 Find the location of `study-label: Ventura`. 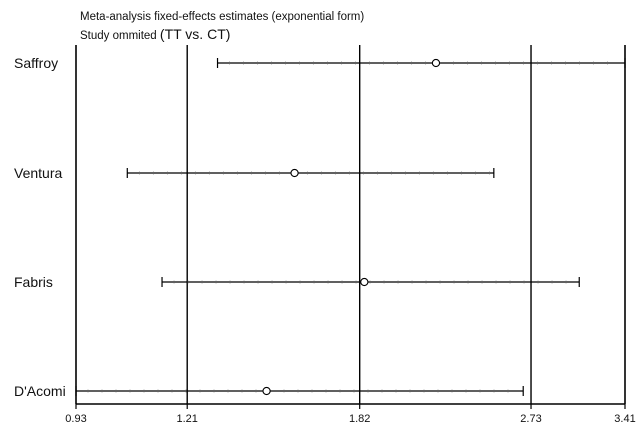

study-label: Ventura is located at coordinates (38, 173).